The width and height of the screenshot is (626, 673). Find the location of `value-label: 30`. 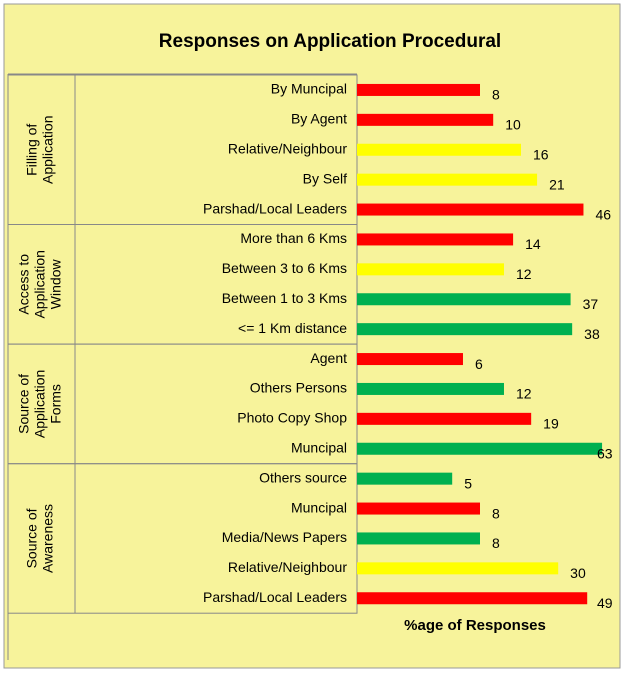

value-label: 30 is located at coordinates (578, 573).